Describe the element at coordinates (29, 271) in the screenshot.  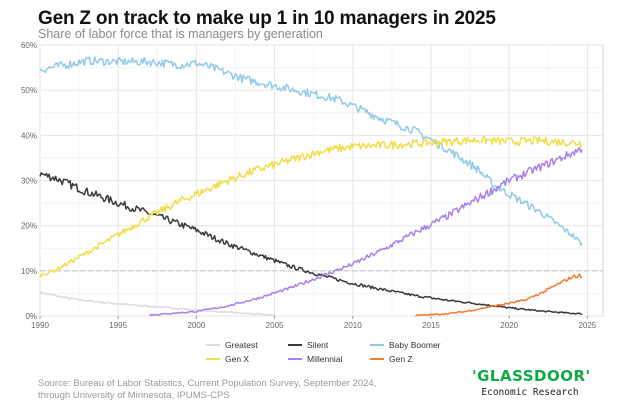
I see `y-tick-label: 10%` at that location.